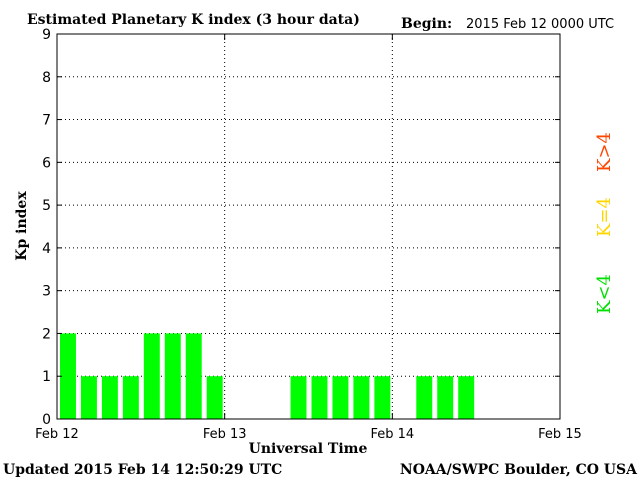  Describe the element at coordinates (604, 152) in the screenshot. I see `legend-k-greater-4: K>4` at that location.